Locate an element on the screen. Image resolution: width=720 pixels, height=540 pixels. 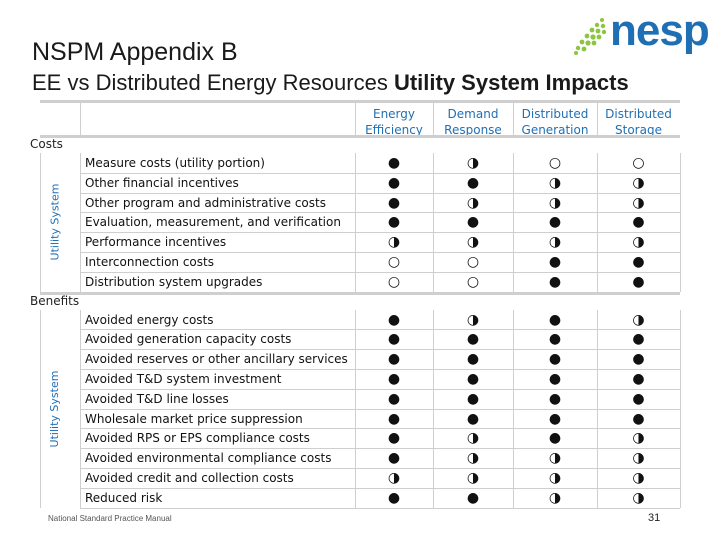
logo-mark is located at coordinates (590, 36).